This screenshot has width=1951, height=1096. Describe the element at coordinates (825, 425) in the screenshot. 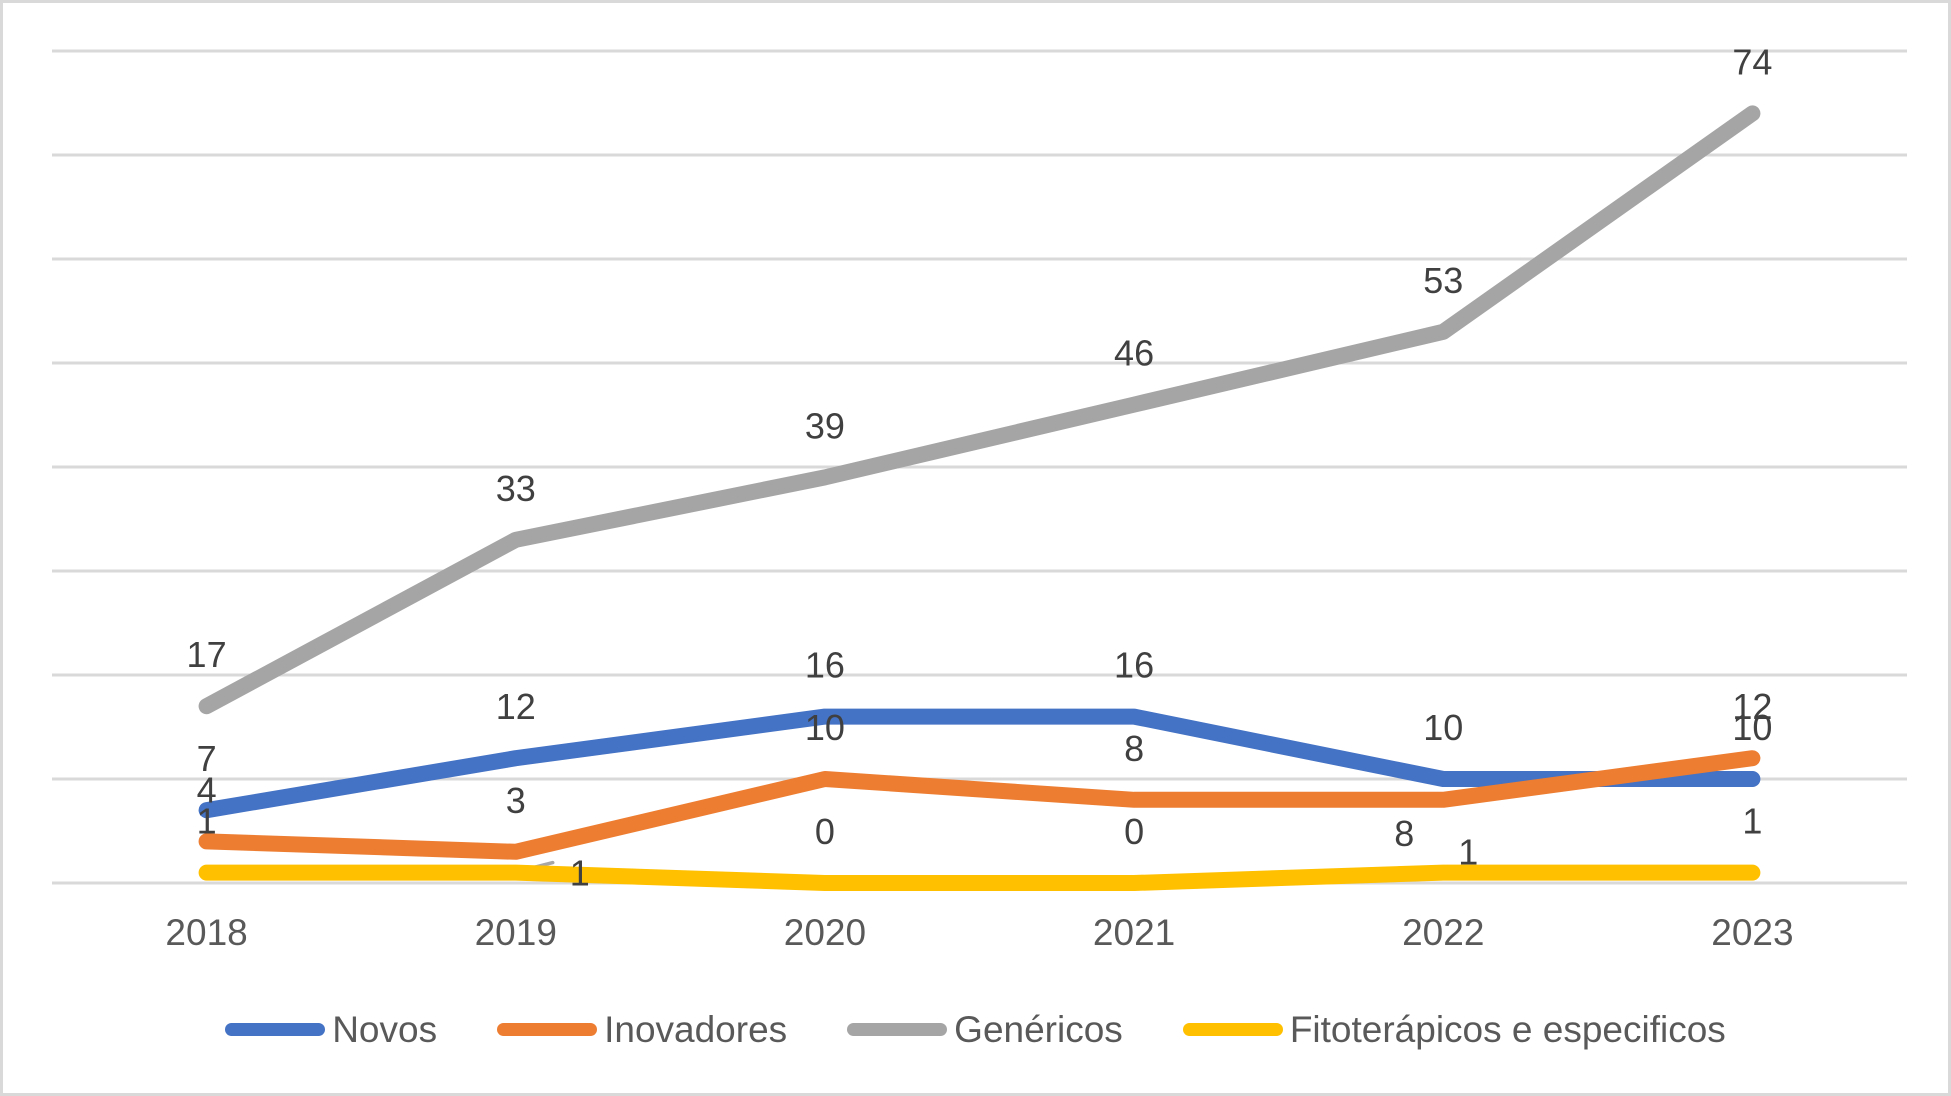

I see `data-label-genericos-2020: 39` at that location.